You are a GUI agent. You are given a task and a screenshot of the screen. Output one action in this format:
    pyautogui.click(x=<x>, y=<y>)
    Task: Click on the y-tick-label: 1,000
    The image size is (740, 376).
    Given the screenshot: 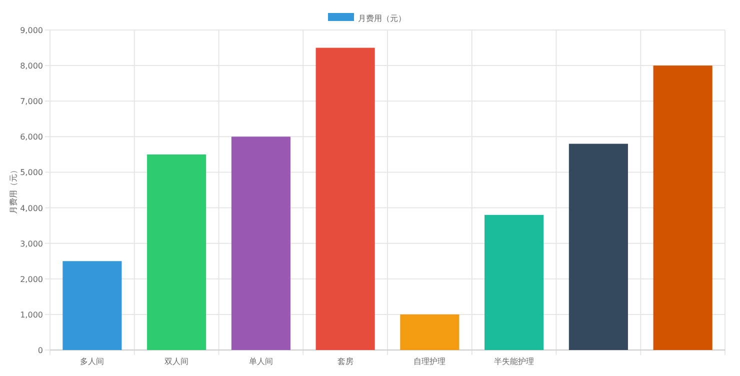 What is the action you would take?
    pyautogui.click(x=31, y=315)
    